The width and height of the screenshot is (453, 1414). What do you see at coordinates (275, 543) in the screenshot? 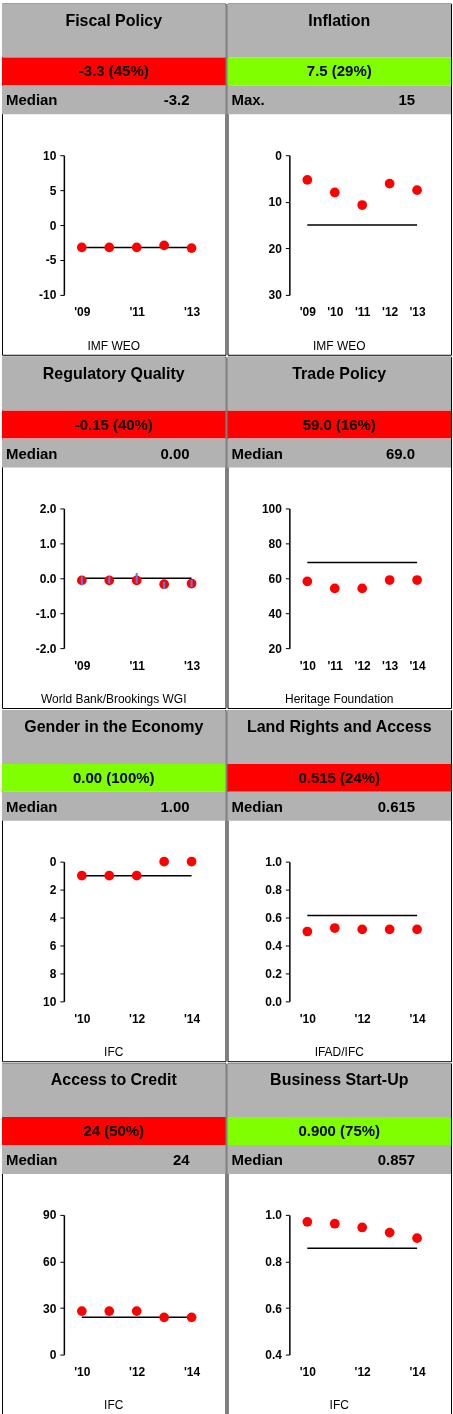
I see `y-tick-label: 80` at bounding box center [275, 543].